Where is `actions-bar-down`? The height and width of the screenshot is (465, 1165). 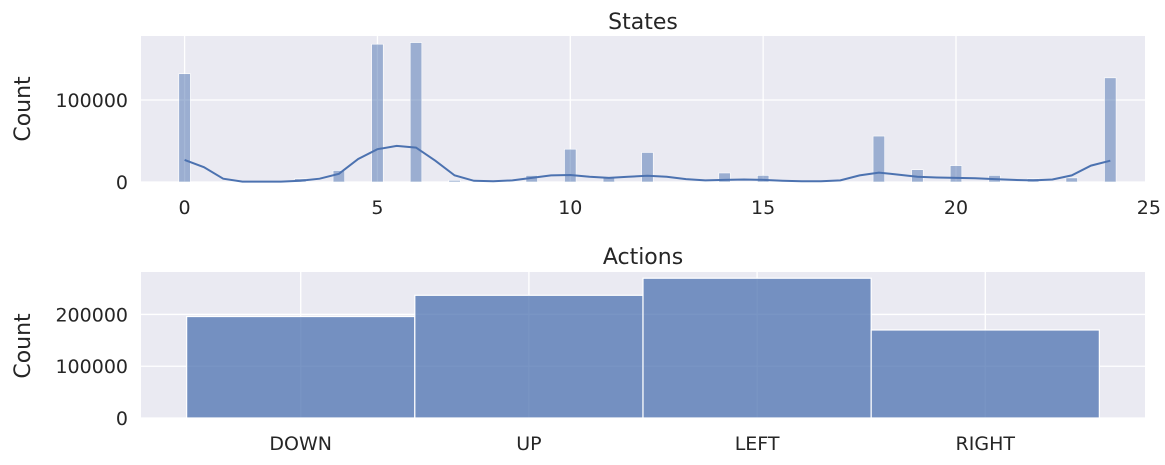
actions-bar-down is located at coordinates (301, 367).